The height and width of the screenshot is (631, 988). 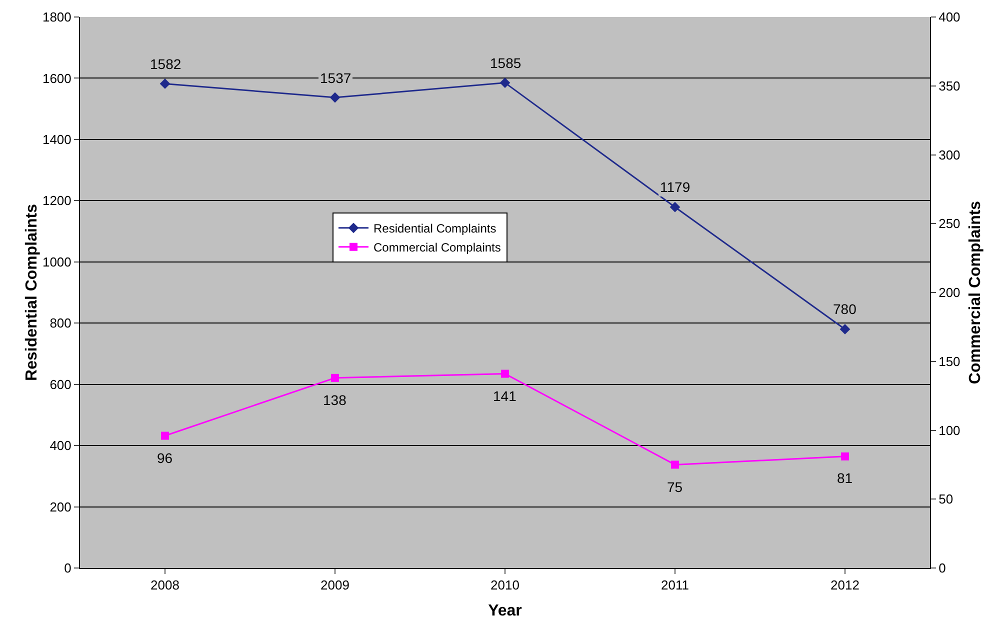 I want to click on y2-tick-label: 300, so click(x=949, y=154).